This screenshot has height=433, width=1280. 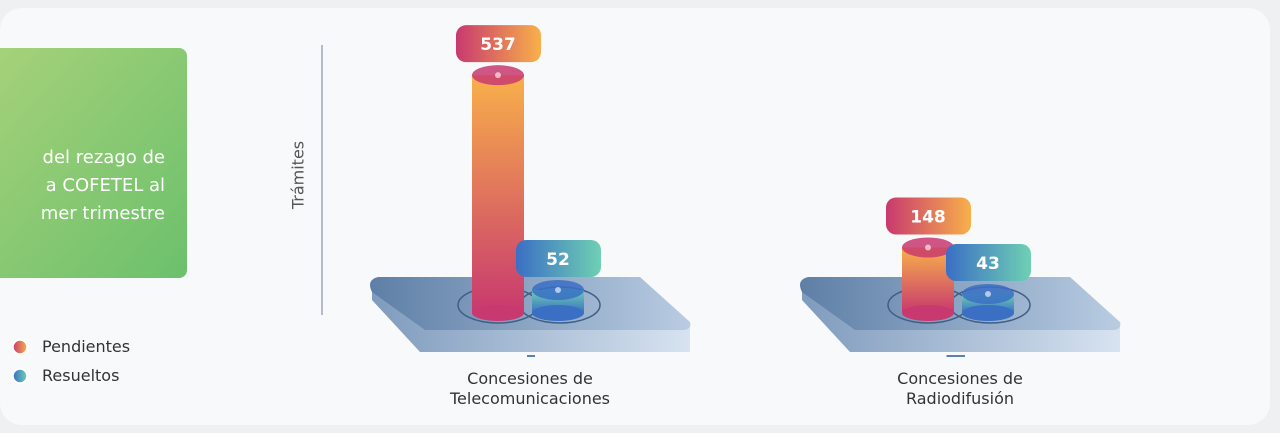 What do you see at coordinates (105, 185) in the screenshot?
I see `note-line: a COFETEL al` at bounding box center [105, 185].